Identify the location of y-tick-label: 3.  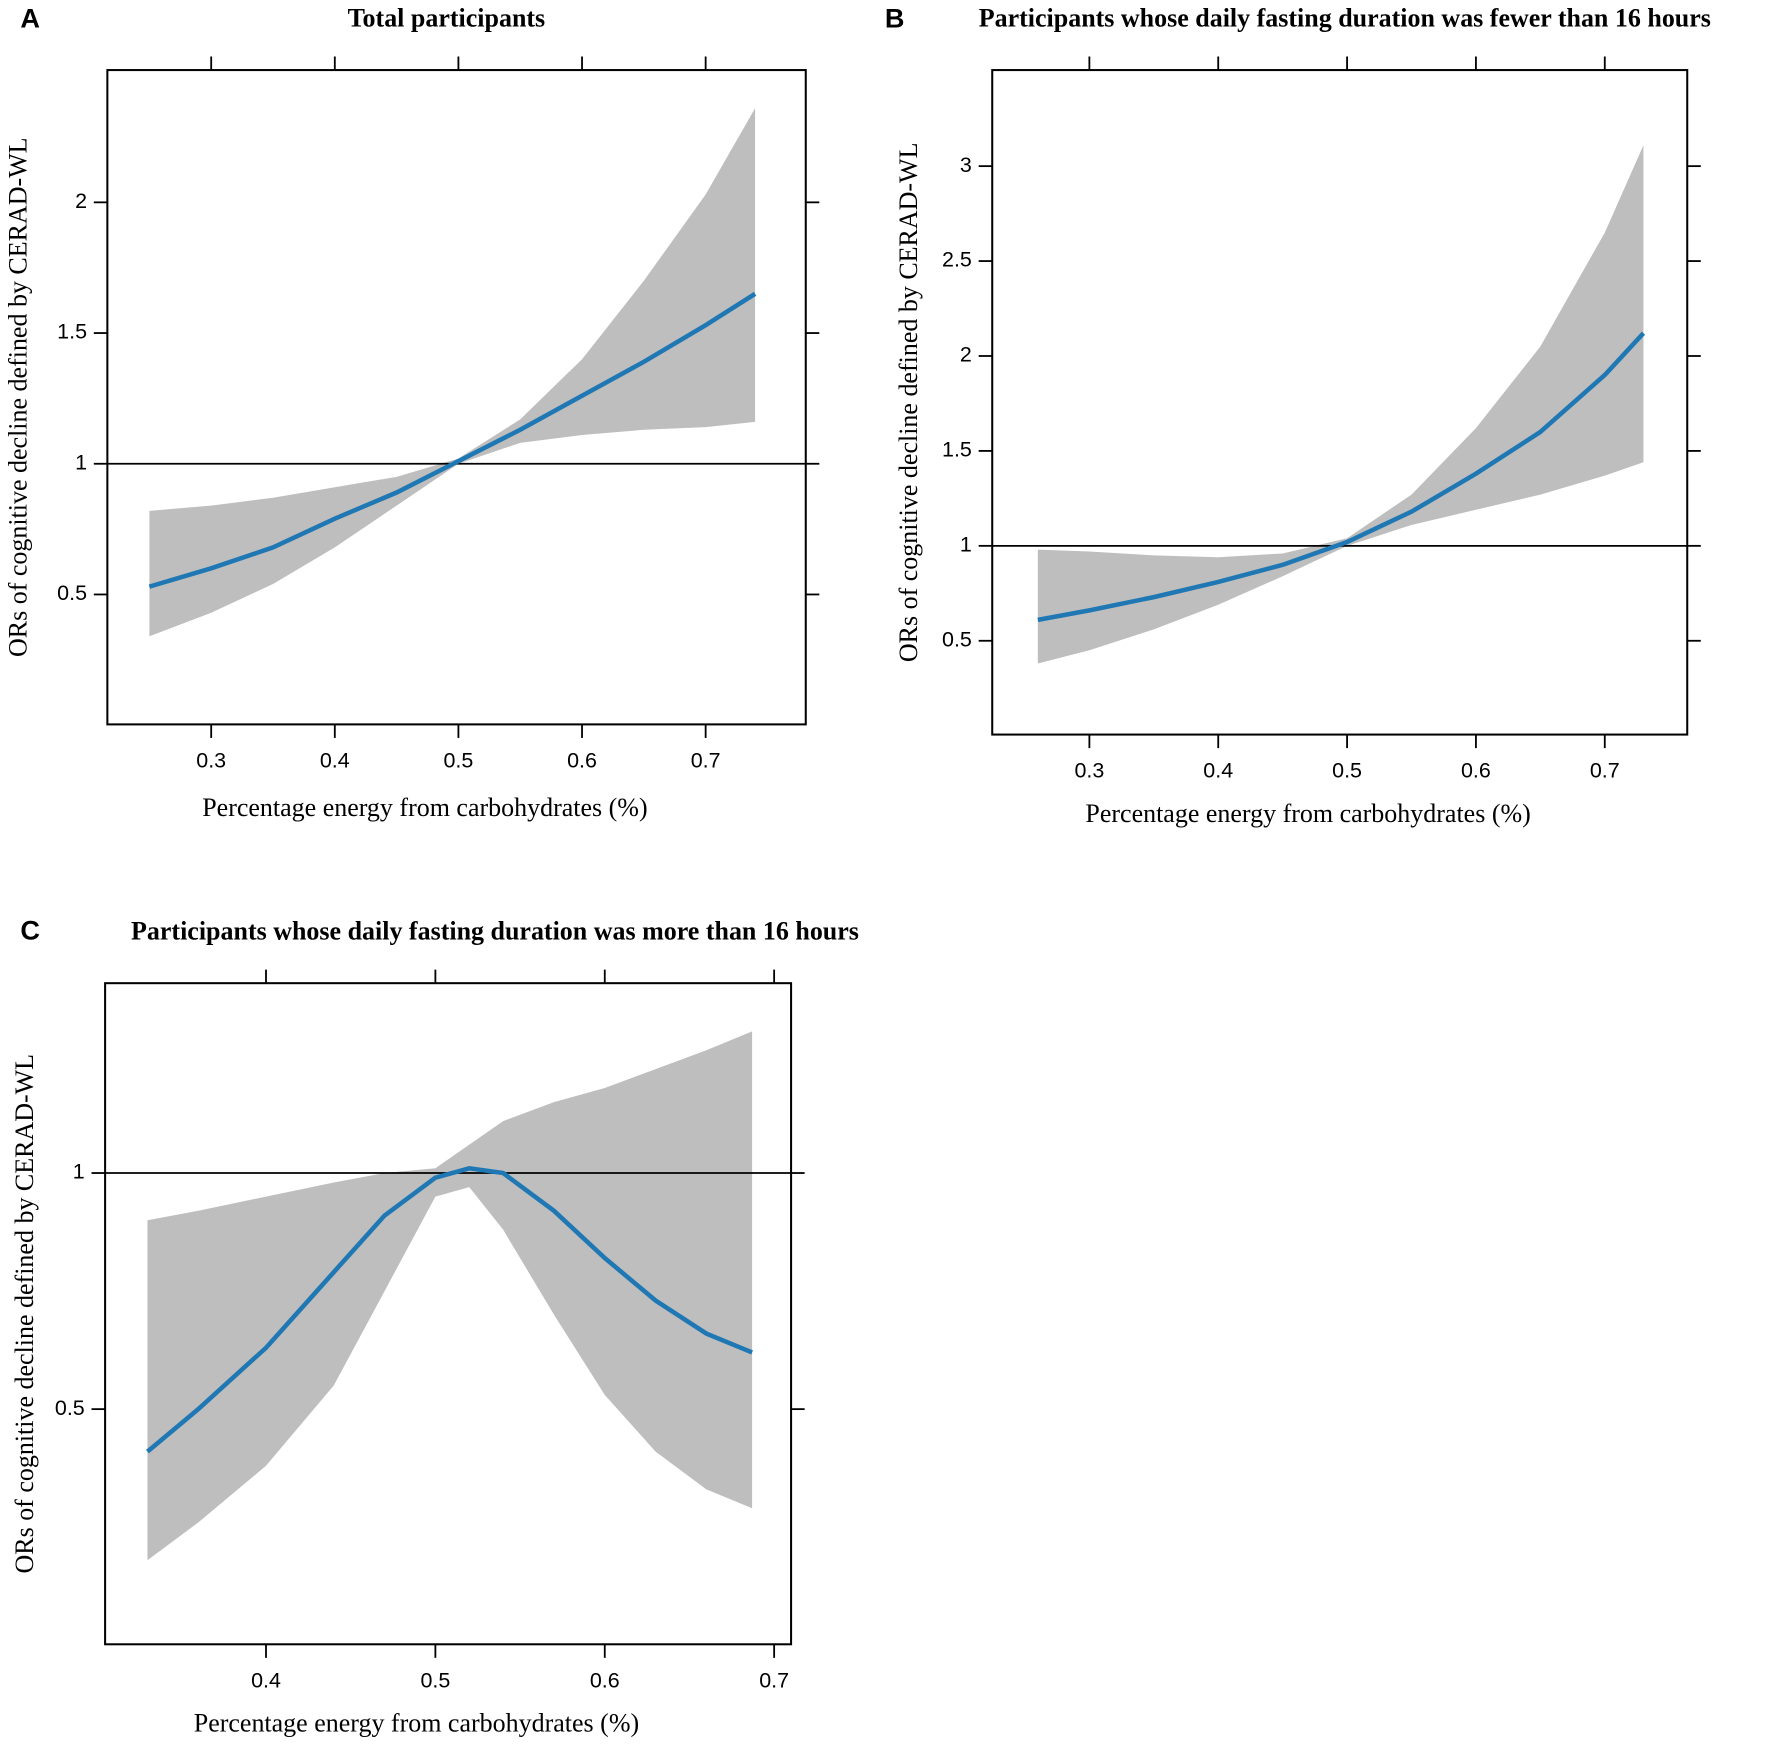
(966, 165).